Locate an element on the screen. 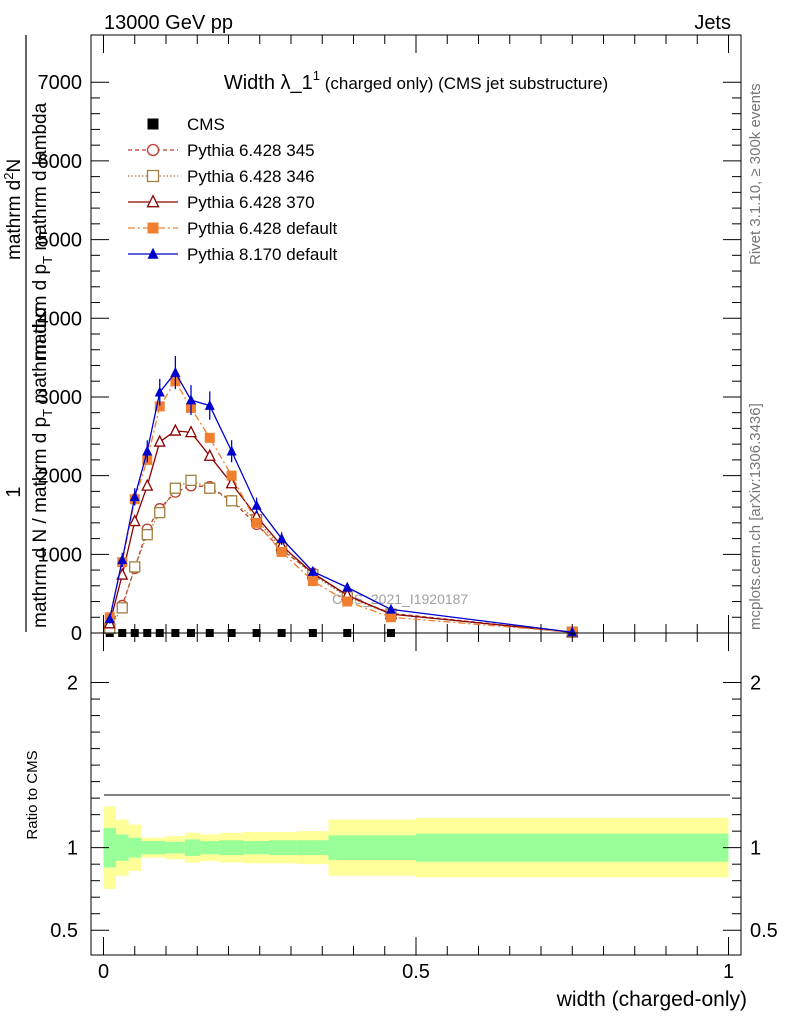 This screenshot has width=786, height=1024. legend-label: Pythia 6.428 370 is located at coordinates (251, 202).